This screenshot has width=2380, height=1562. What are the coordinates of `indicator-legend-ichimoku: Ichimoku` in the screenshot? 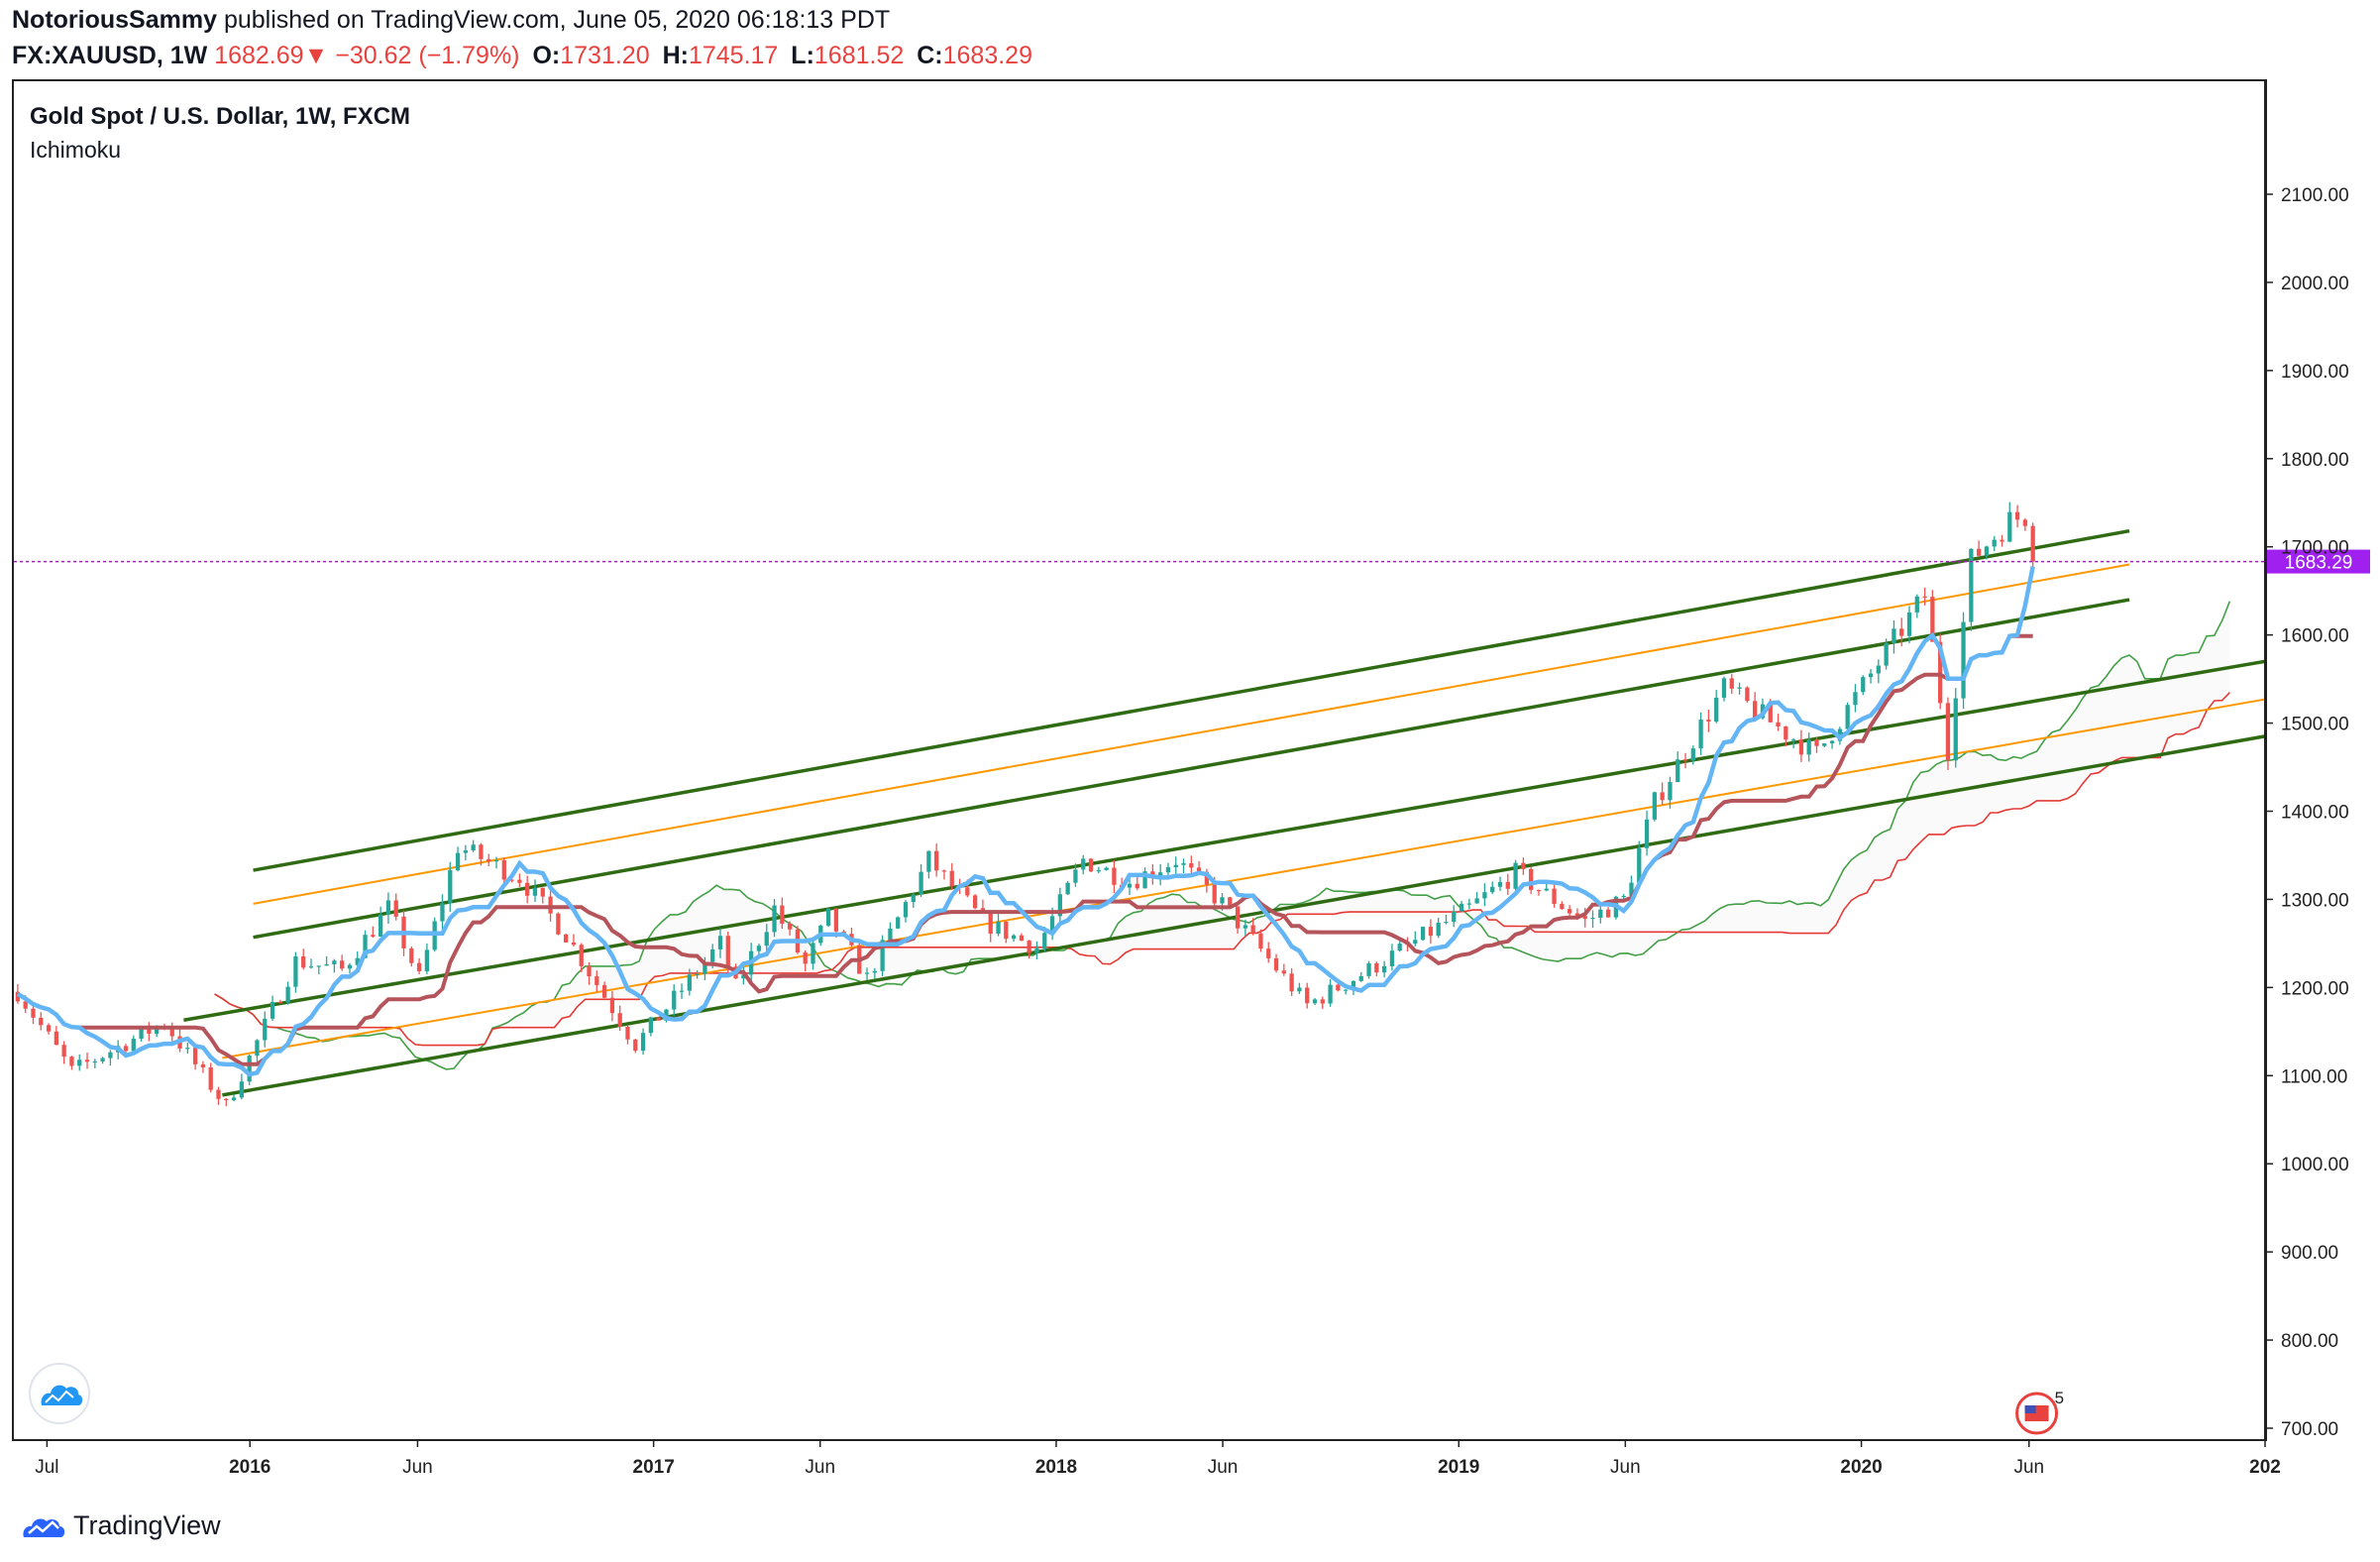 It's located at (76, 150).